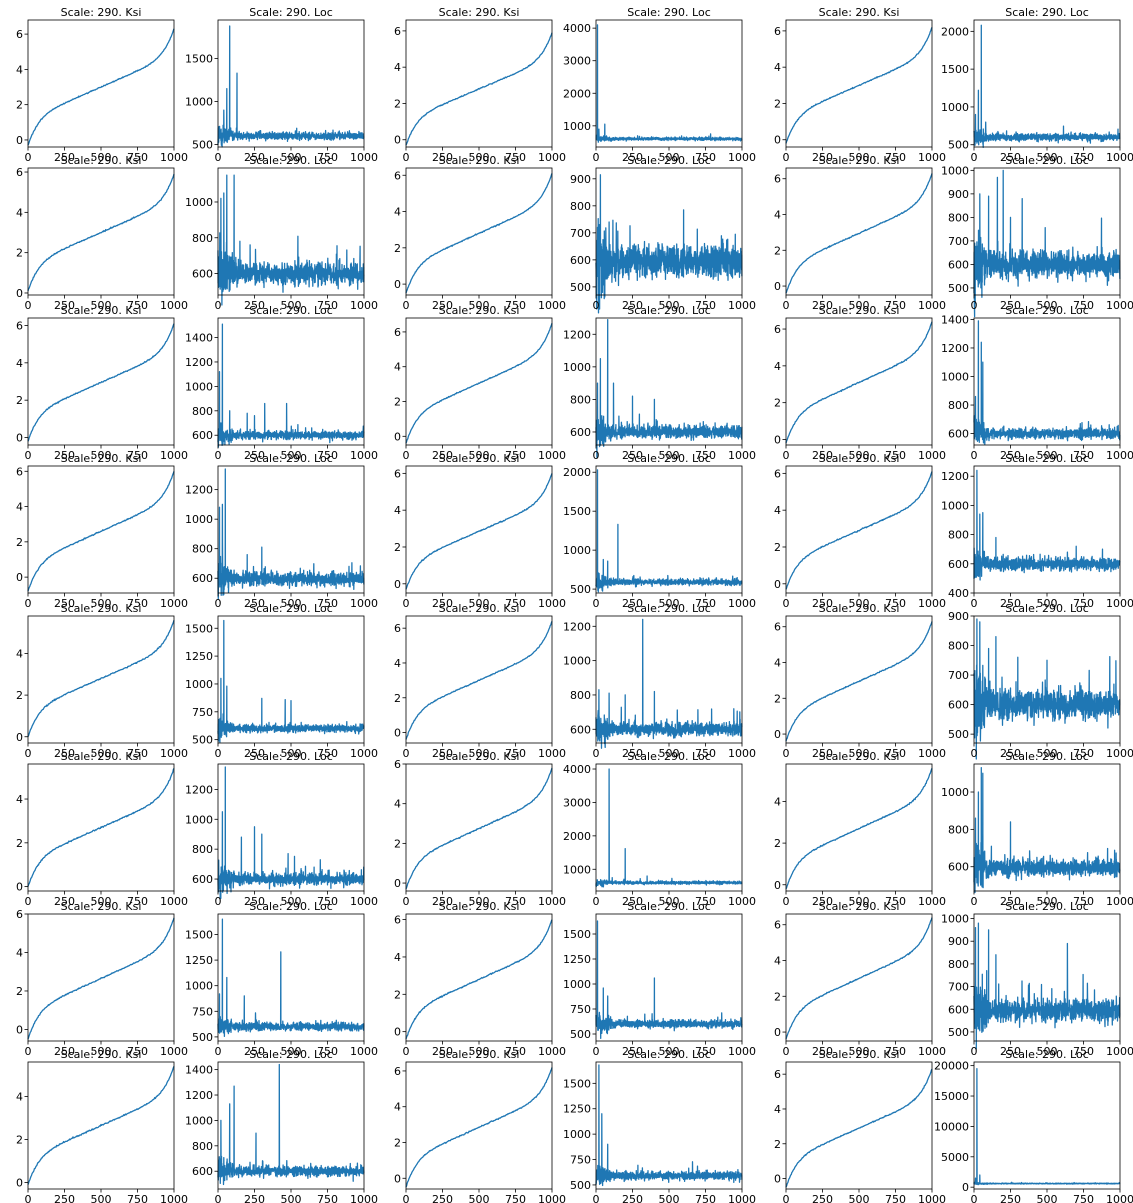 The height and width of the screenshot is (1203, 1133). What do you see at coordinates (480, 681) in the screenshot?
I see `subplot-27: Scale: 290. Ksi 0 250 500 750 1000 0 2 4 6` at bounding box center [480, 681].